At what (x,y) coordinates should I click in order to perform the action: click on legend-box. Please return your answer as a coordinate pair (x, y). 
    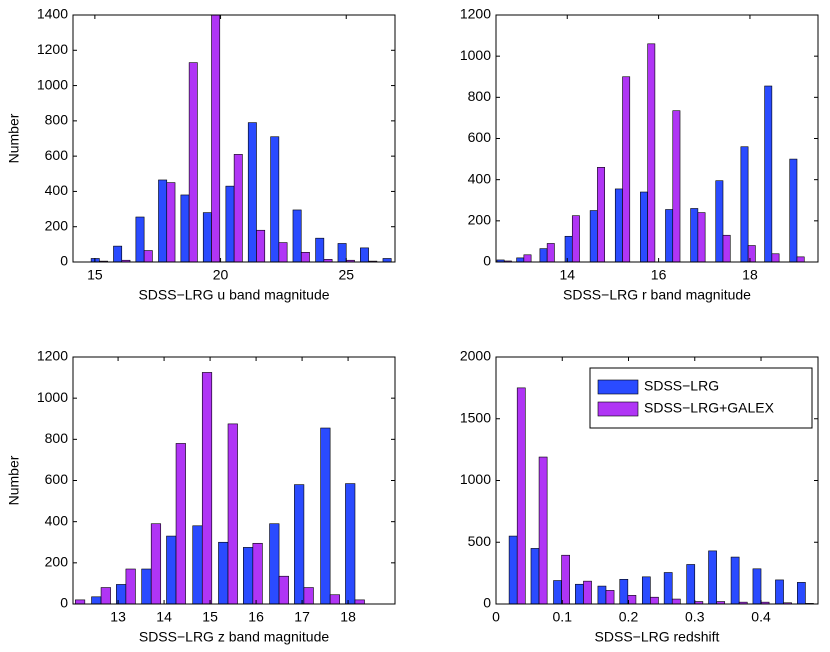
    Looking at the image, I should click on (701, 398).